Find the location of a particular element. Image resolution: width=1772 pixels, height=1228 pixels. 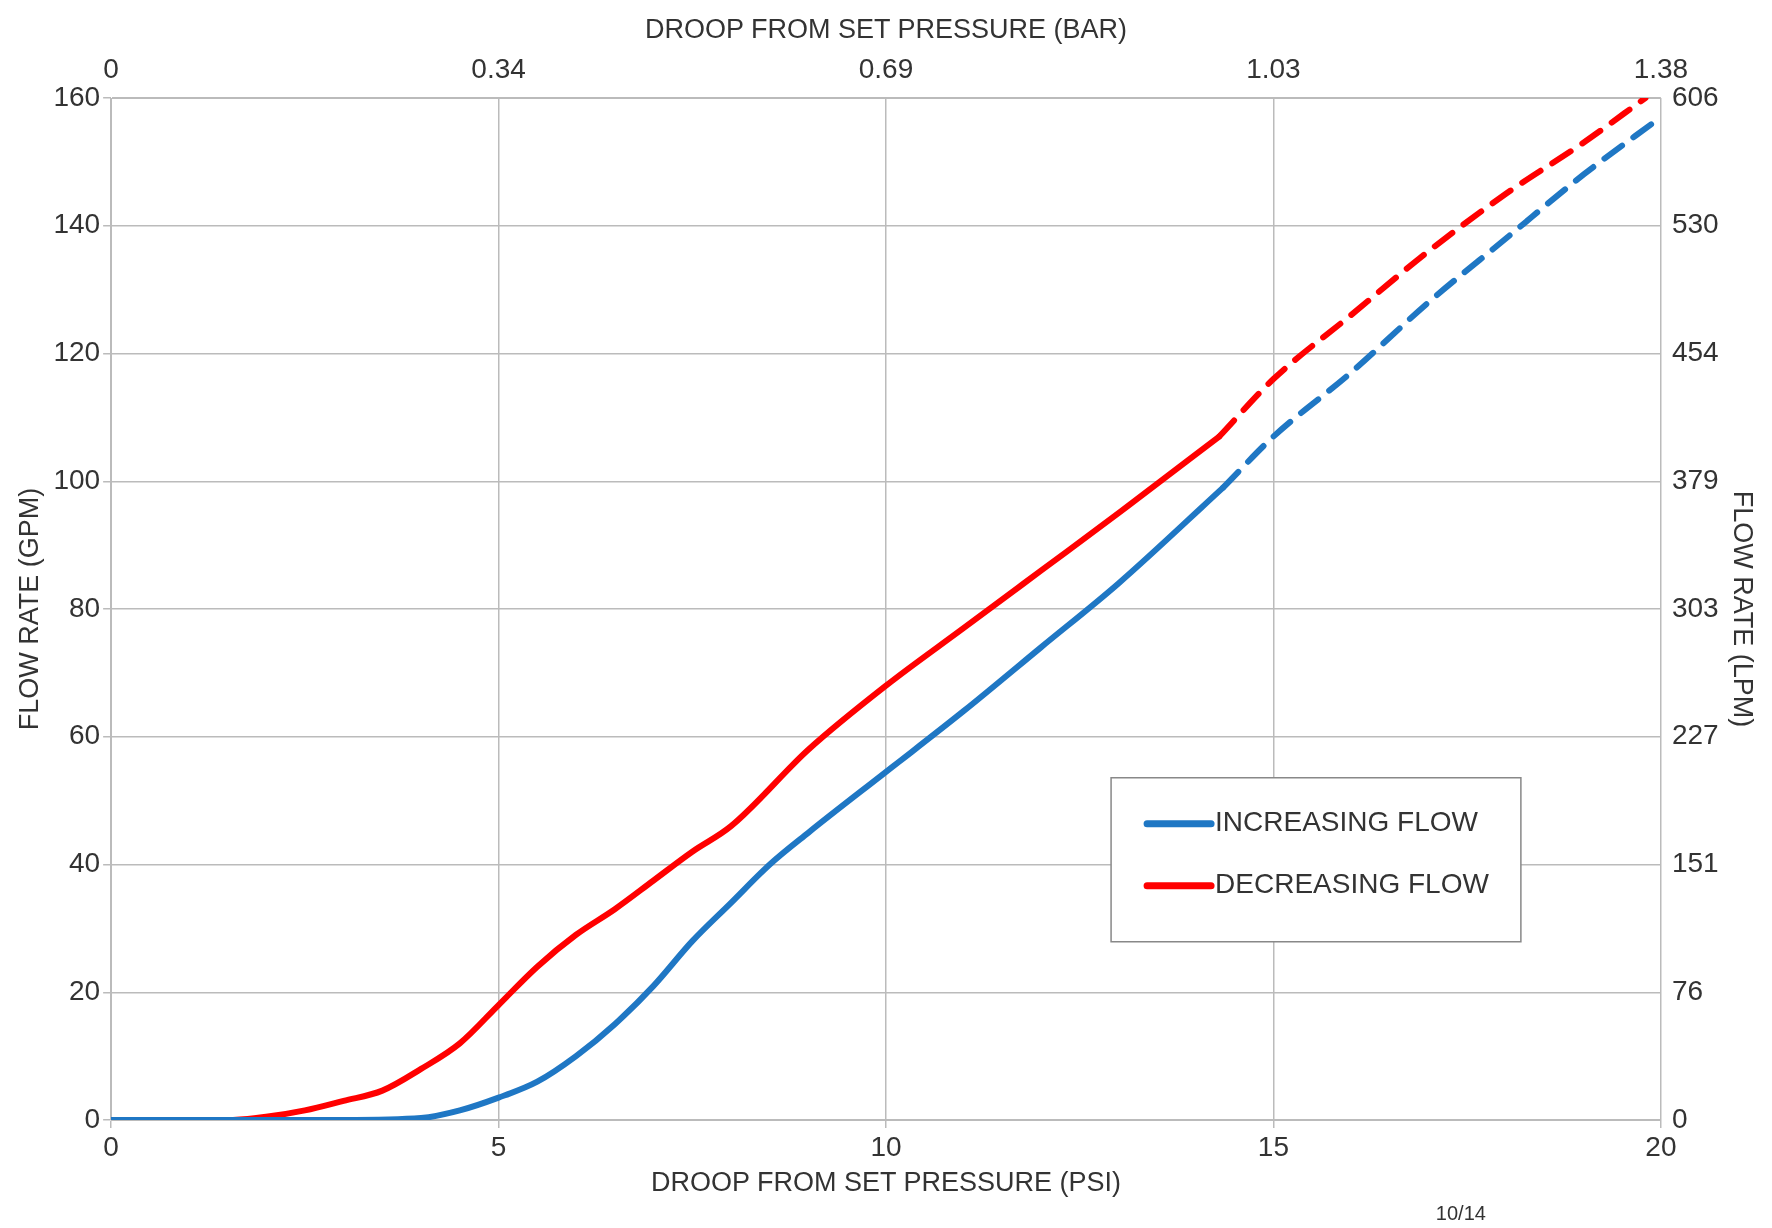

y-tick-label: 120 is located at coordinates (77, 352).